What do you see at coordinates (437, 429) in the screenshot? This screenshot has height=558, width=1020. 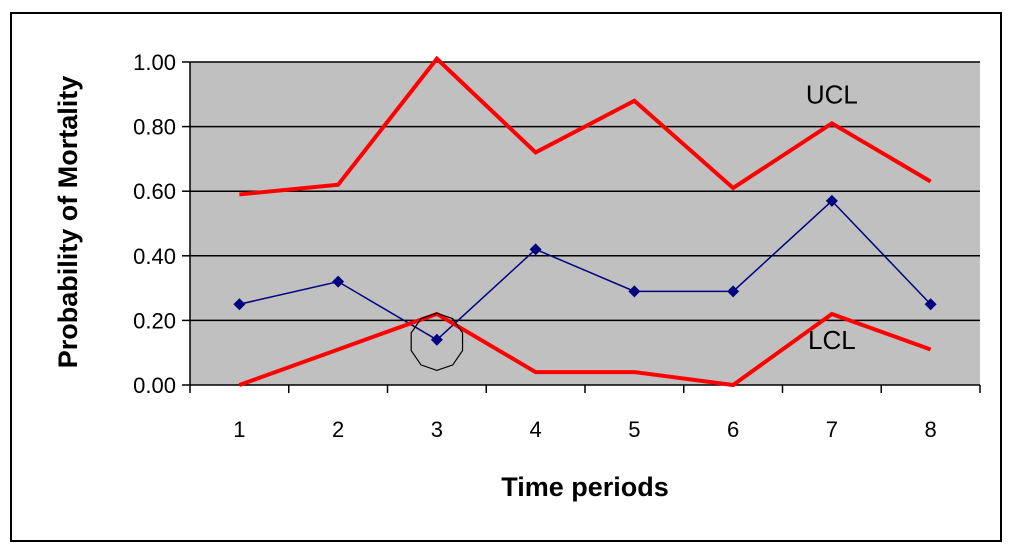 I see `x-tick-label: 3` at bounding box center [437, 429].